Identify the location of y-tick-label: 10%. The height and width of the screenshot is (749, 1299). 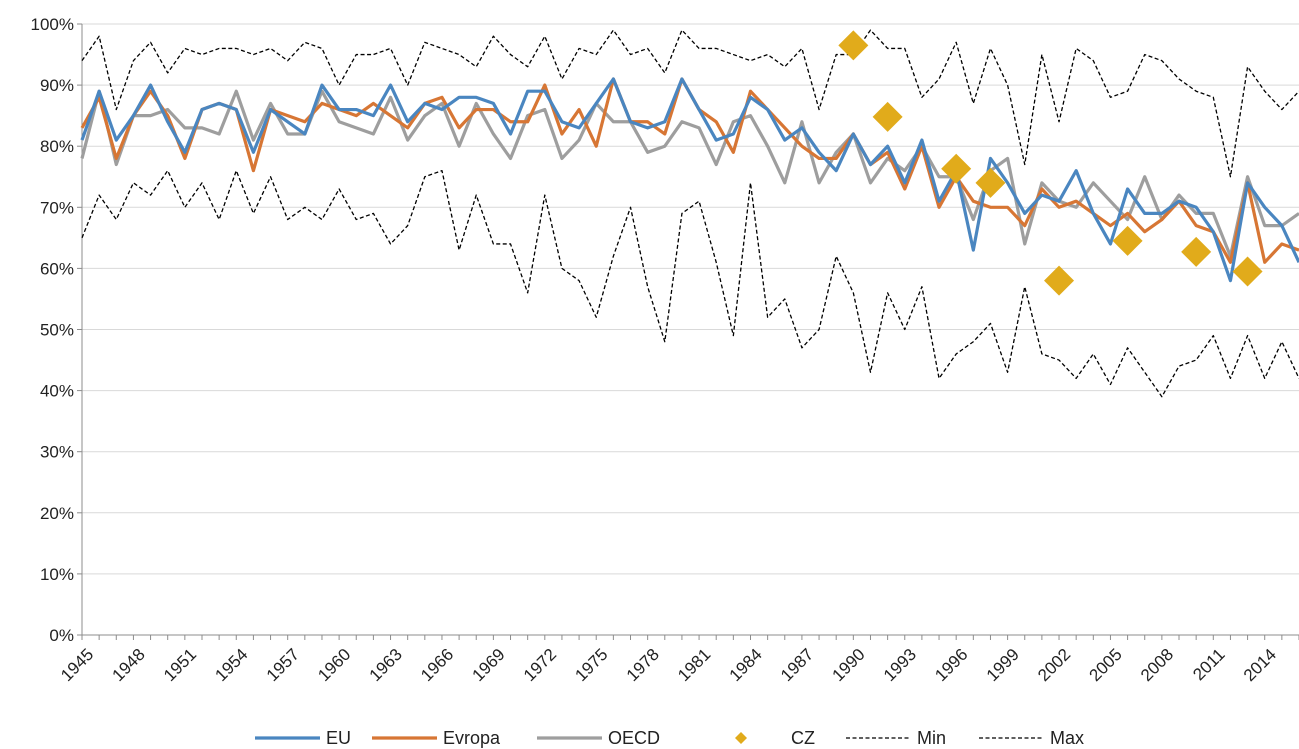
(57, 574).